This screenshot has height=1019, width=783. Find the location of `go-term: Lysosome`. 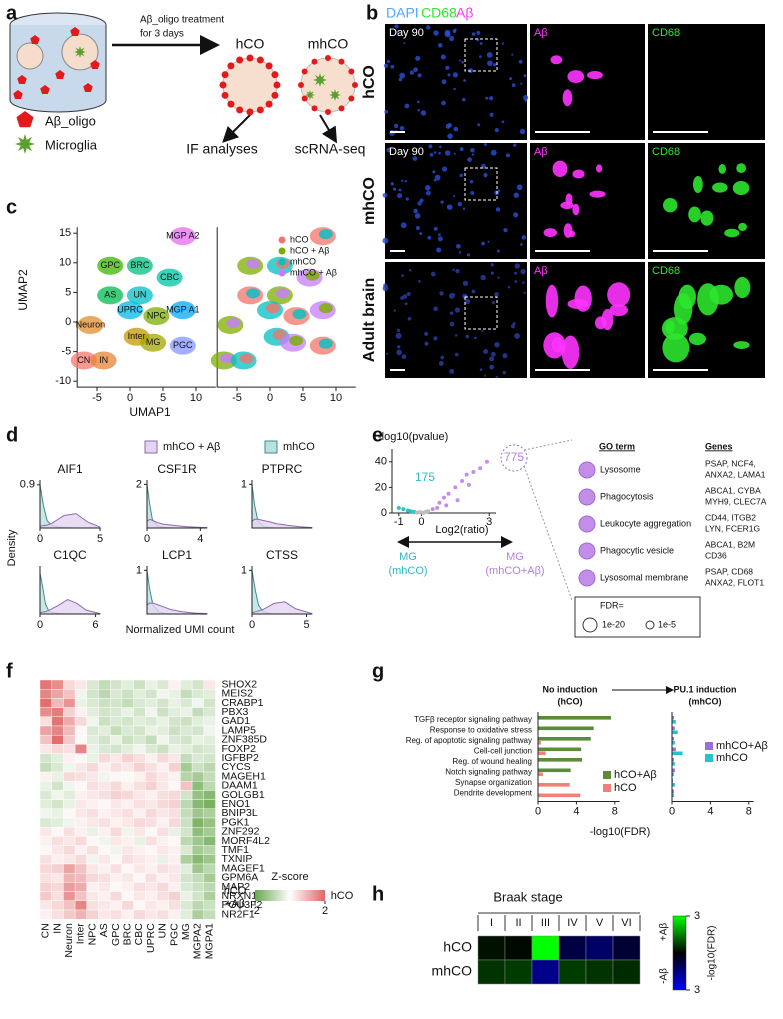

go-term: Lysosome is located at coordinates (620, 469).